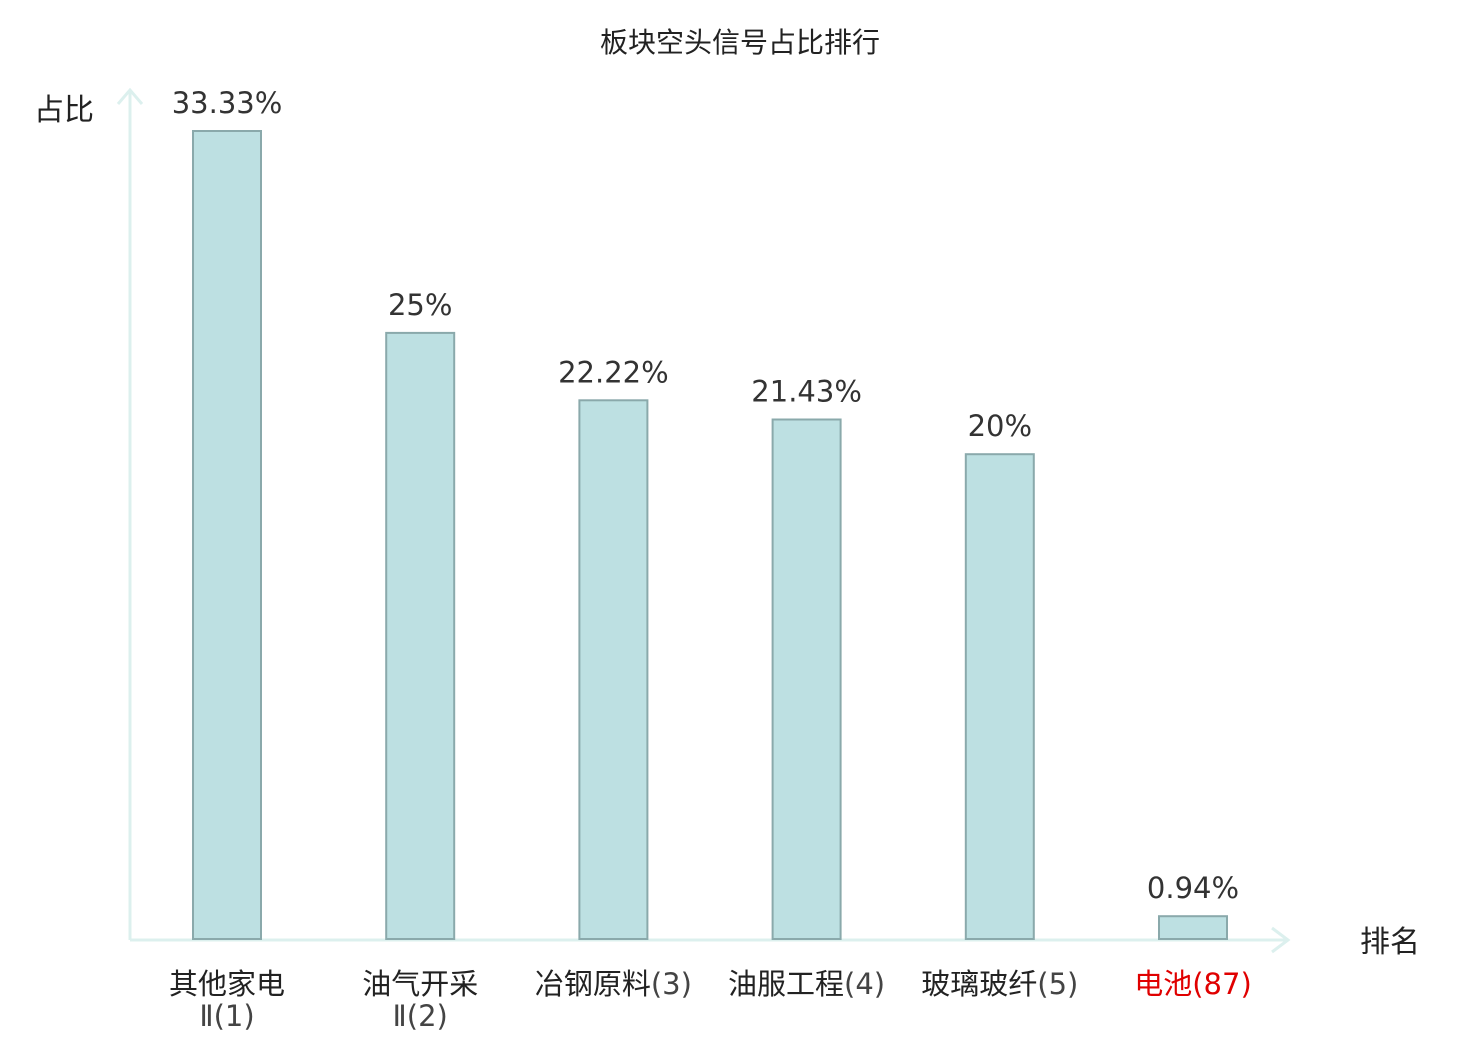 The image size is (1480, 1040). Describe the element at coordinates (1000, 426) in the screenshot. I see `value-label-5: 20%` at that location.